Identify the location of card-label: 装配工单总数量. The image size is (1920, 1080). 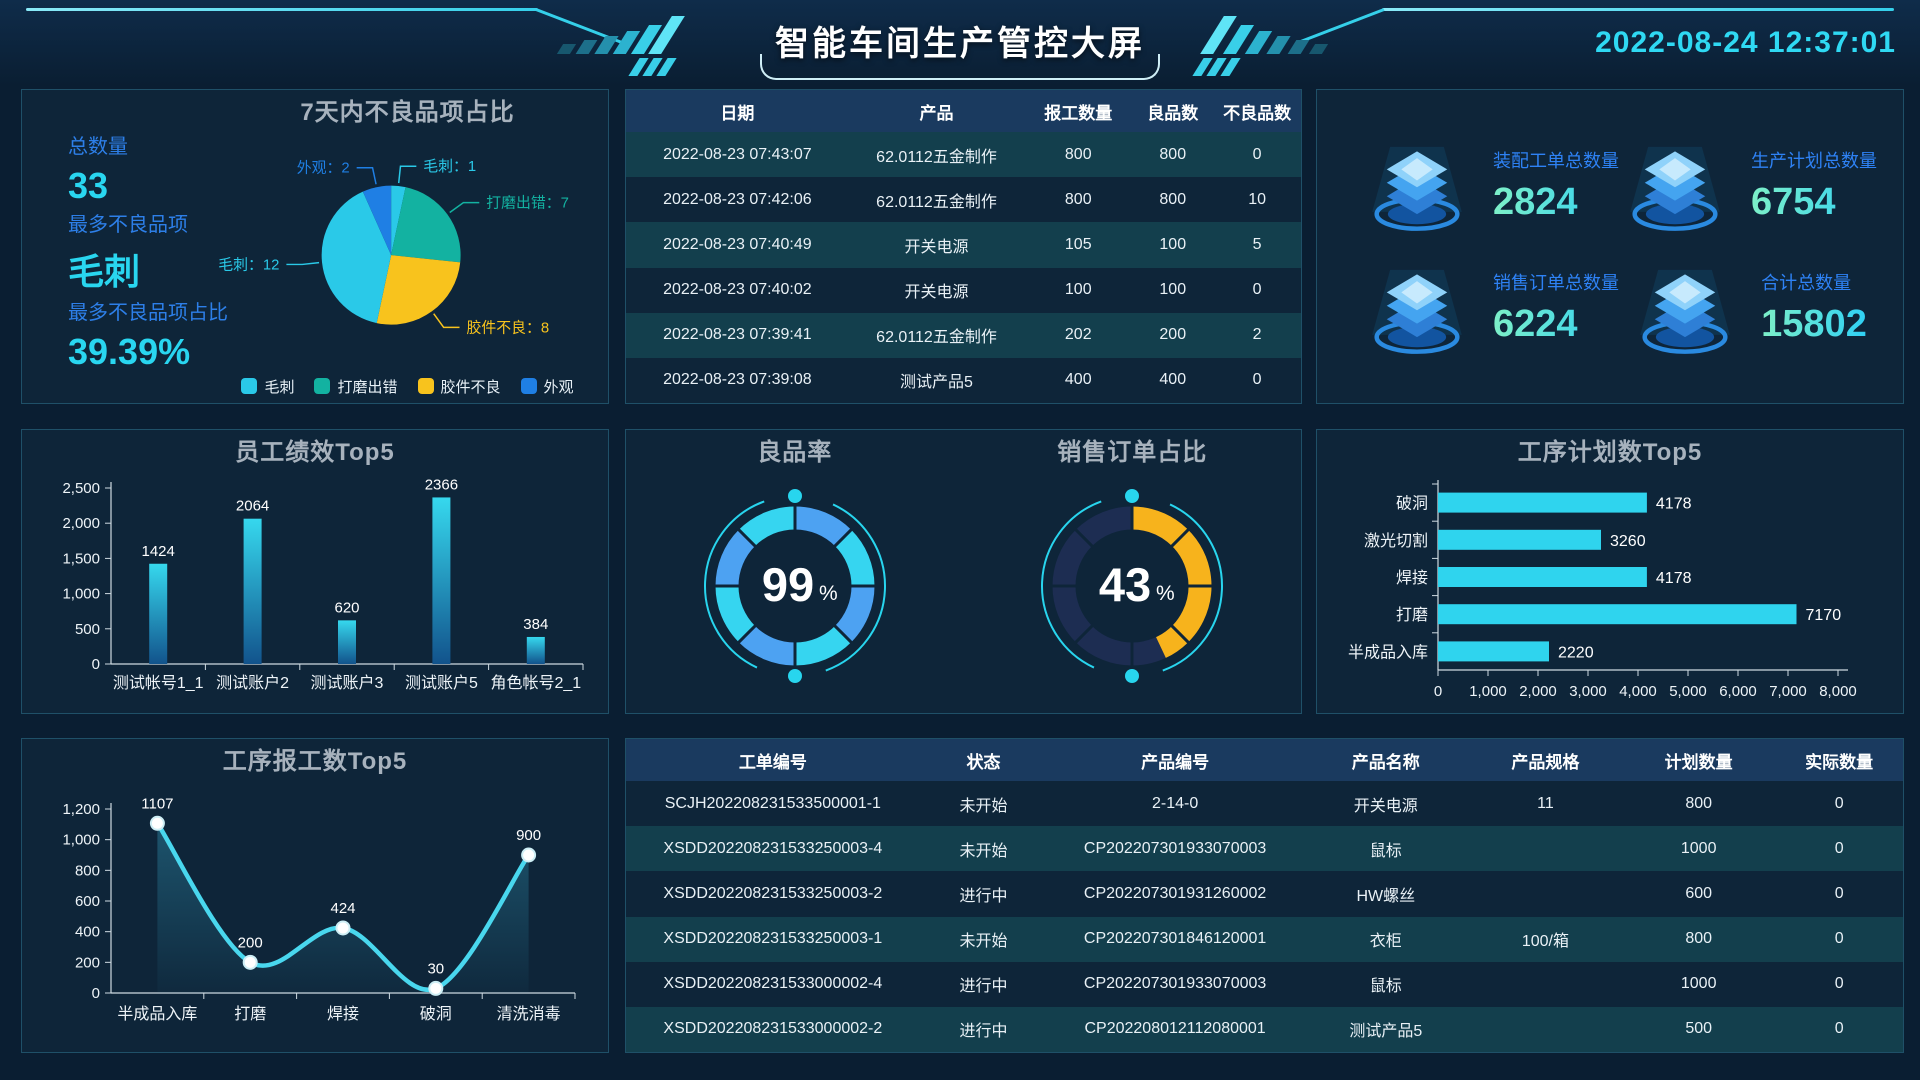
(1556, 160).